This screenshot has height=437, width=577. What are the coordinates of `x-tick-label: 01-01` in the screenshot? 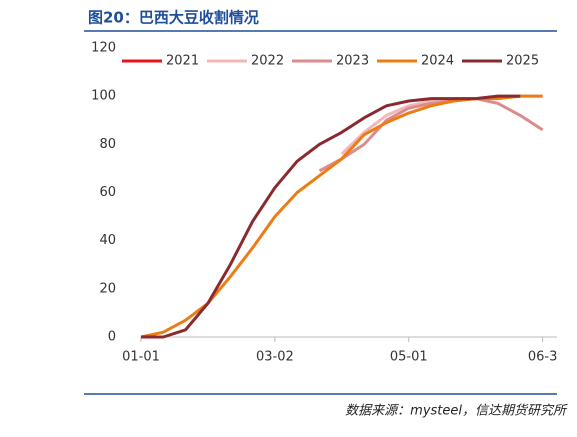 It's located at (141, 357).